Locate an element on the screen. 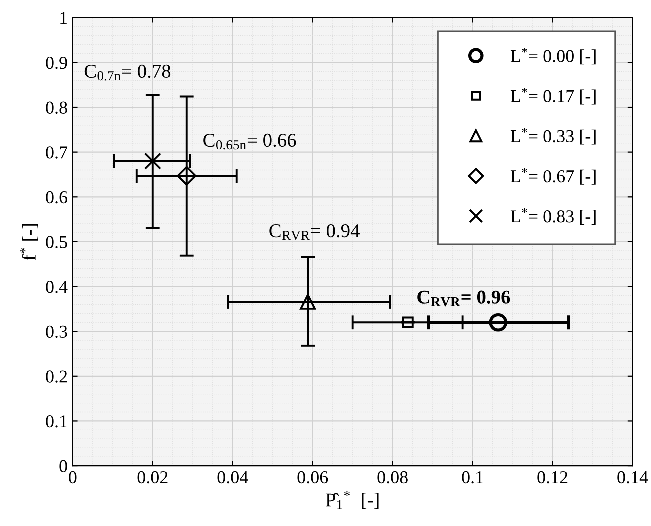  x-tick-label: 0.02 is located at coordinates (153, 477).